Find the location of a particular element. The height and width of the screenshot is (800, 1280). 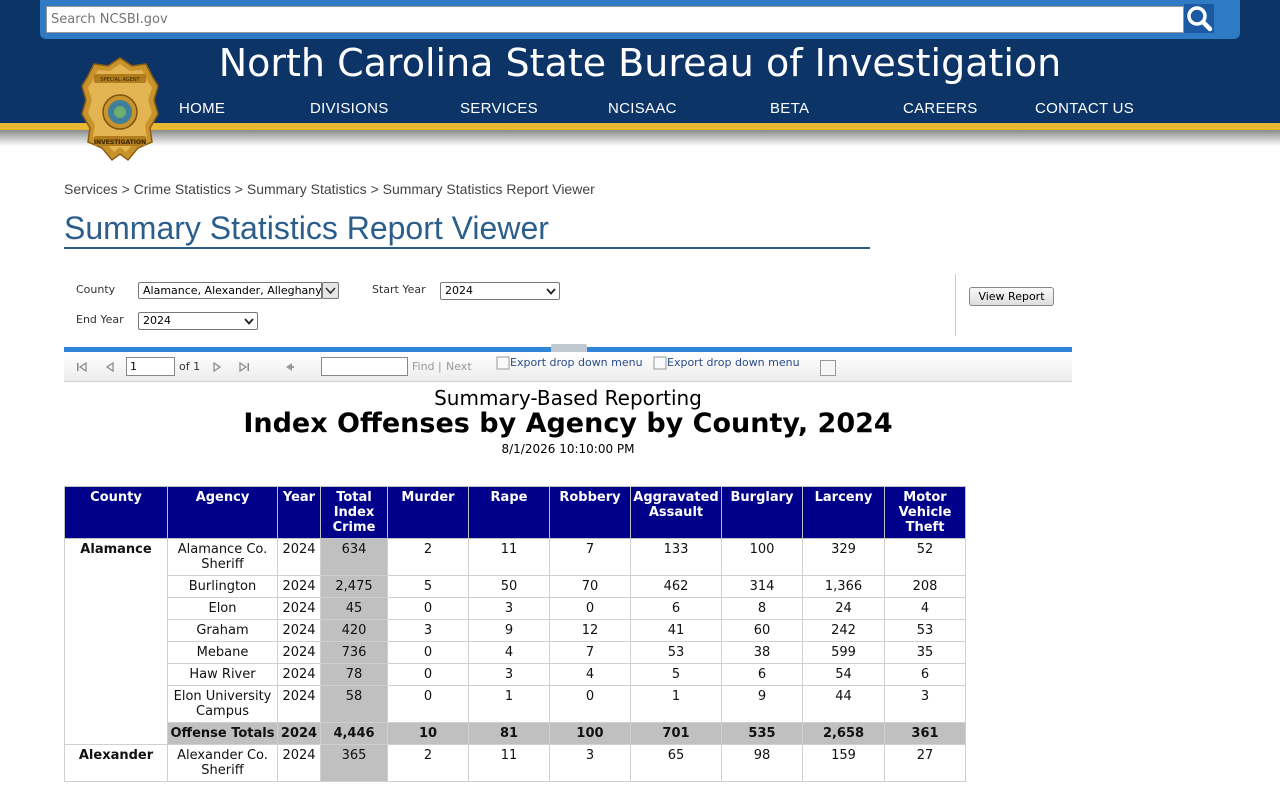

table-cell: 27 is located at coordinates (925, 763).